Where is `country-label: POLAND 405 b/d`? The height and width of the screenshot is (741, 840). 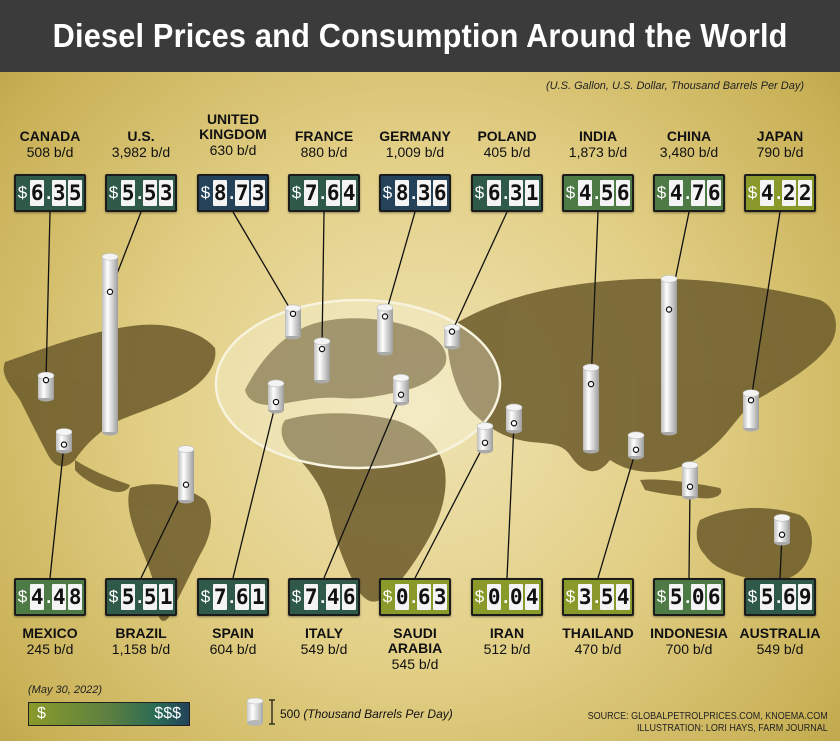 country-label: POLAND 405 b/d is located at coordinates (507, 145).